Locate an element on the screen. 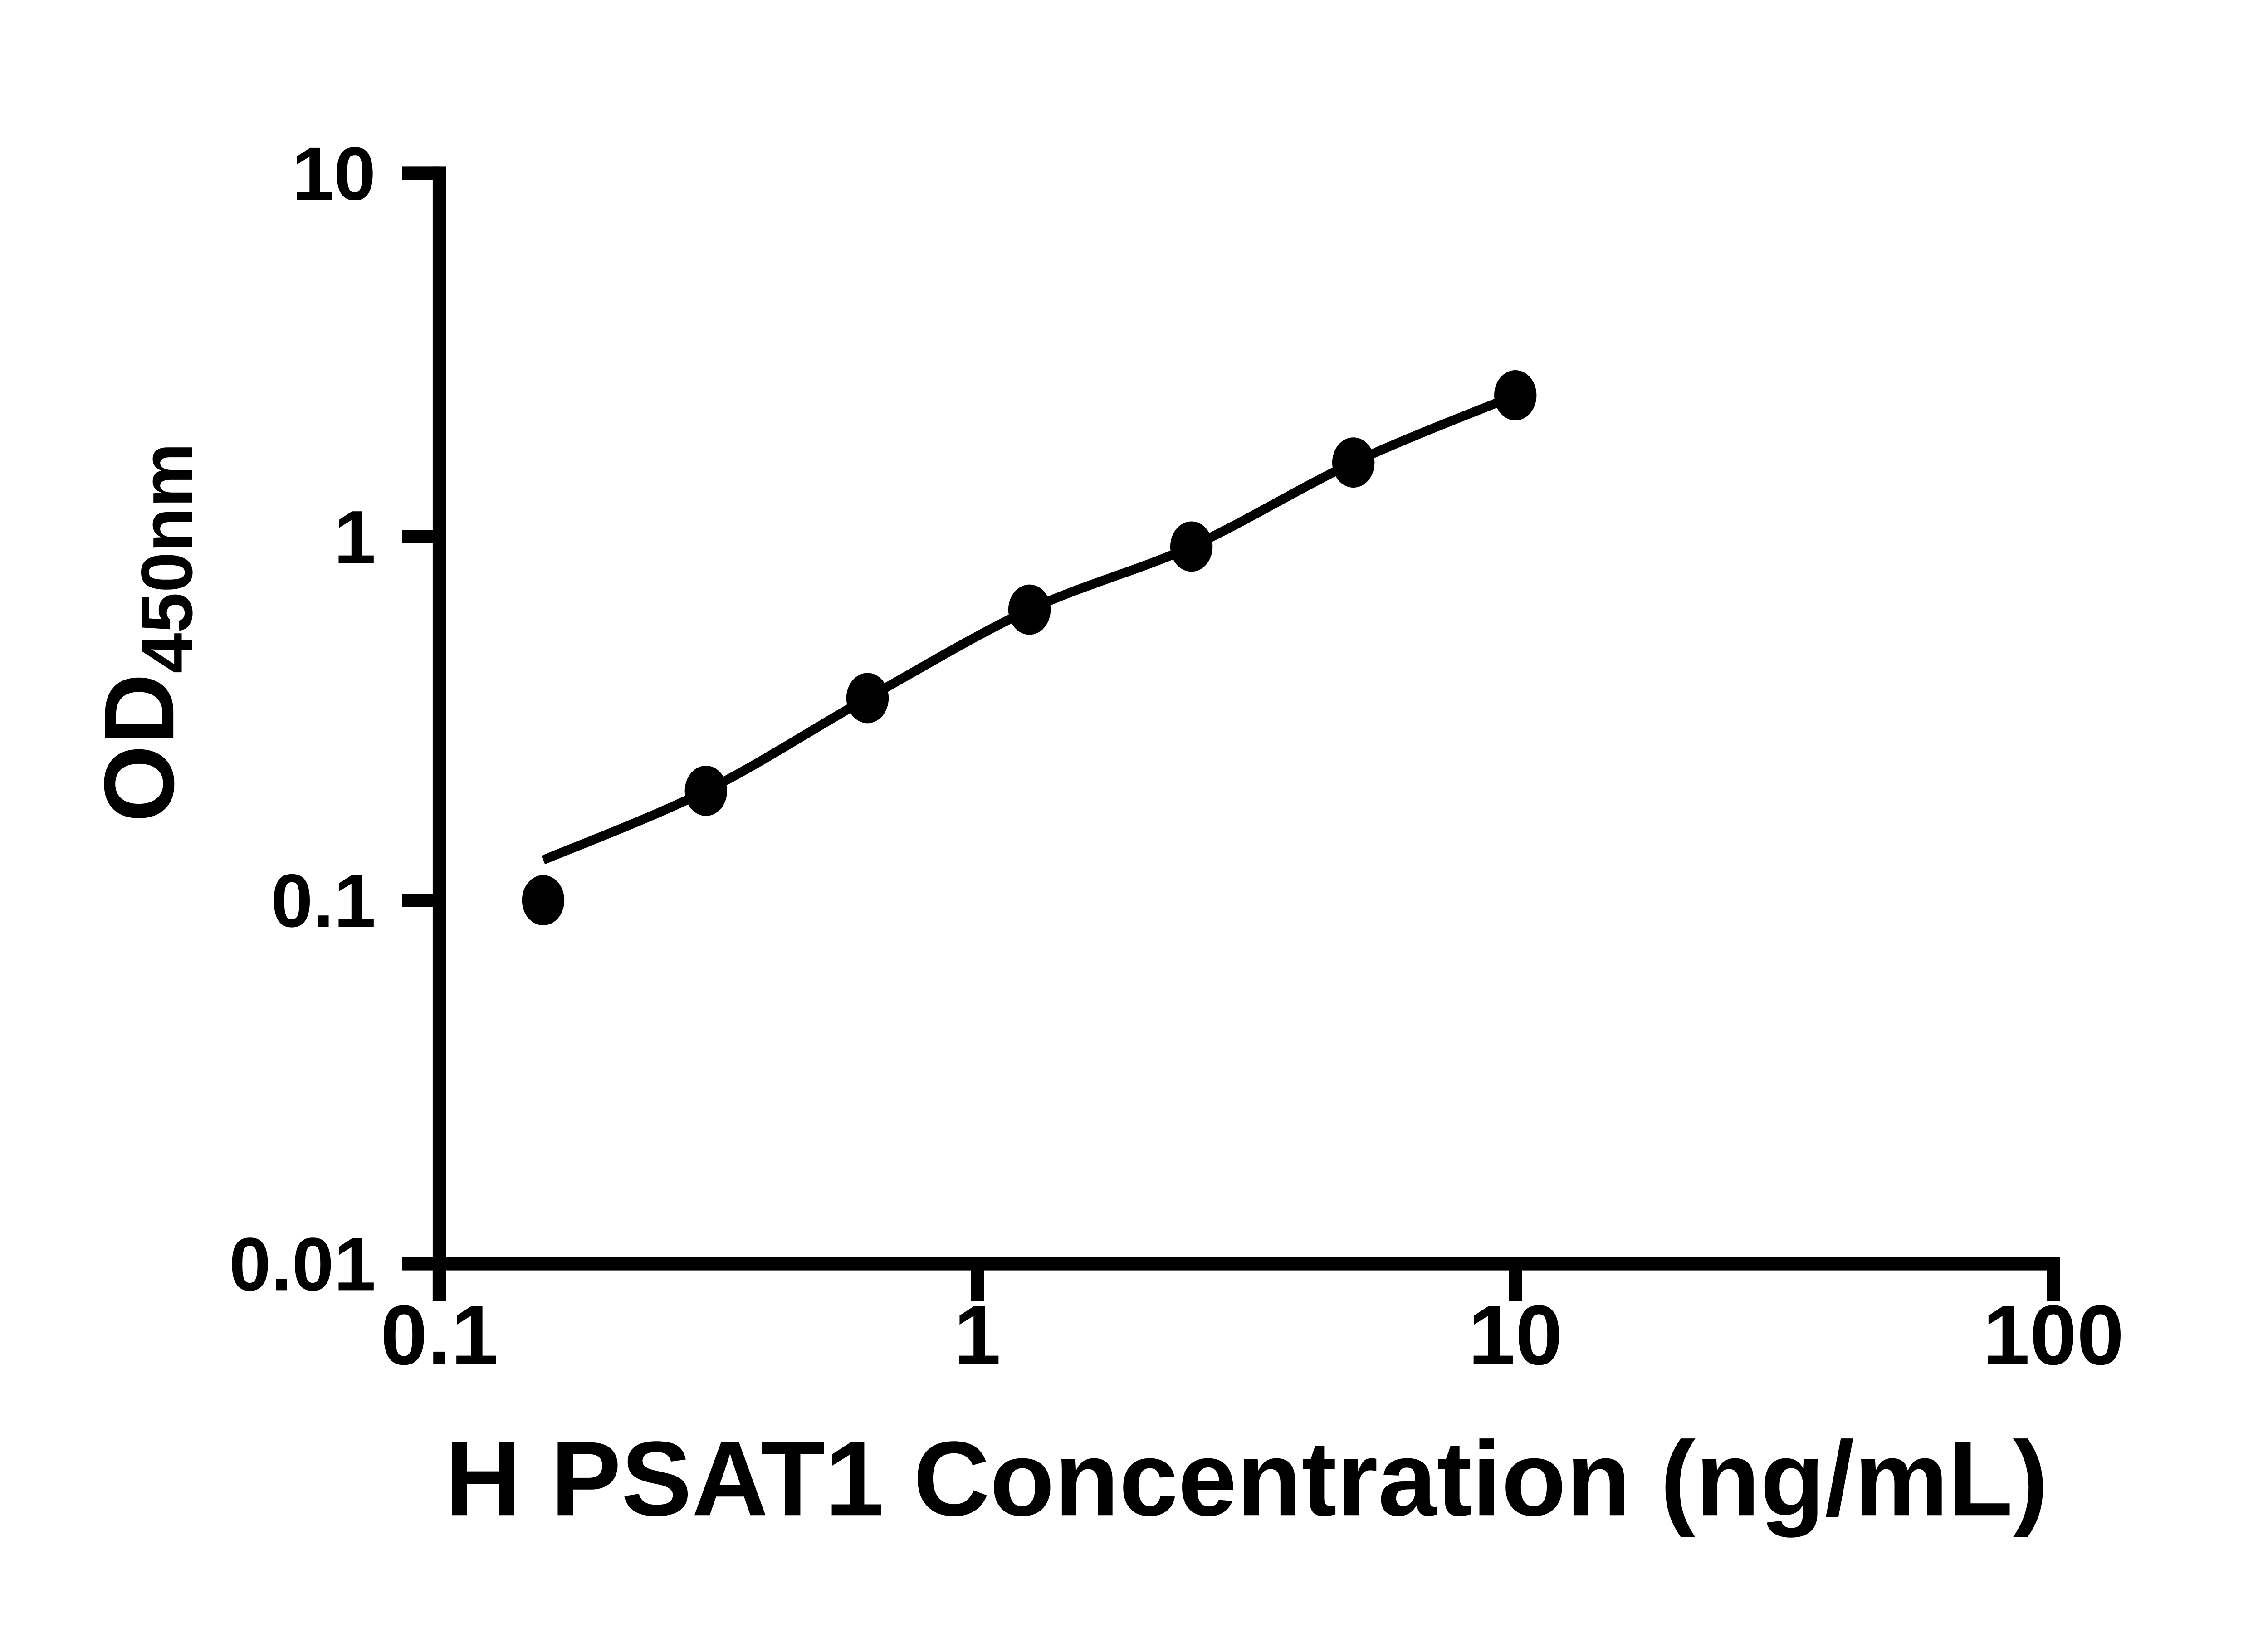  x-axis-title: H PSAT1 Concentration (ng/mL) is located at coordinates (1246, 1479).